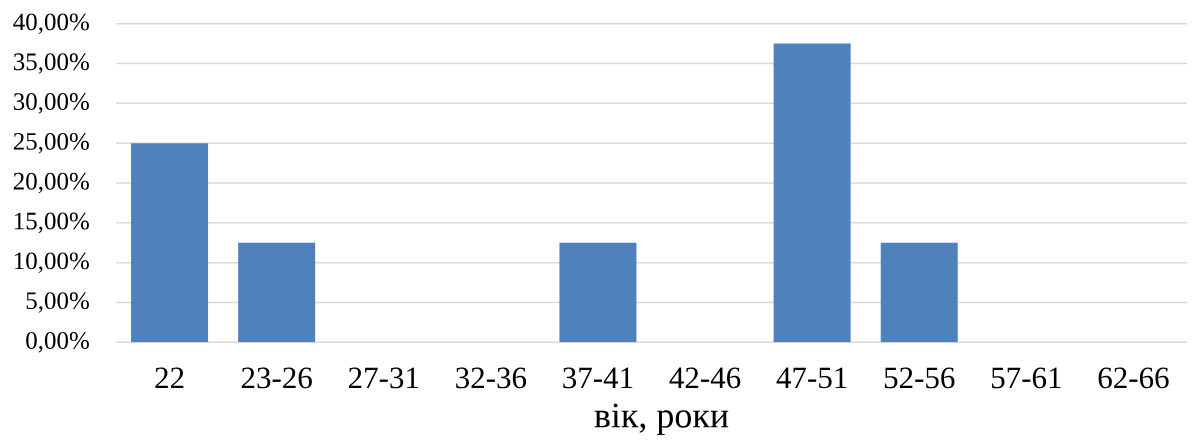 Image resolution: width=1197 pixels, height=445 pixels. What do you see at coordinates (51, 143) in the screenshot?
I see `y-tick-label: 25,00%` at bounding box center [51, 143].